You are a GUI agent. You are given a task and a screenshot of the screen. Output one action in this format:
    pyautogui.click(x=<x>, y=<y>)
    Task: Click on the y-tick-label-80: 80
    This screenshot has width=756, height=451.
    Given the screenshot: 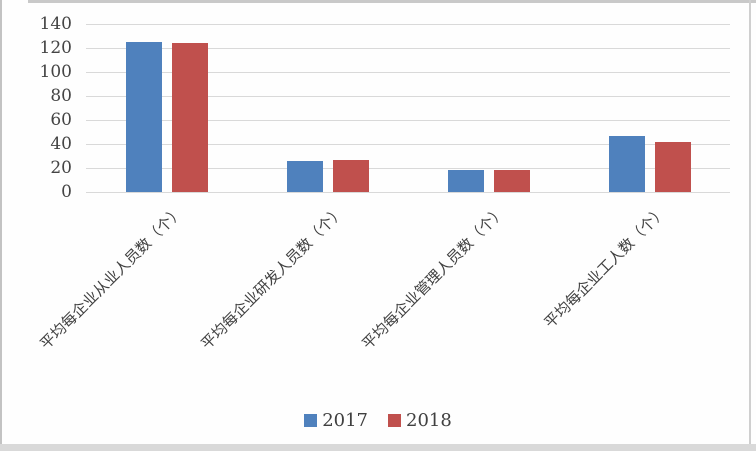 What is the action you would take?
    pyautogui.click(x=61, y=96)
    